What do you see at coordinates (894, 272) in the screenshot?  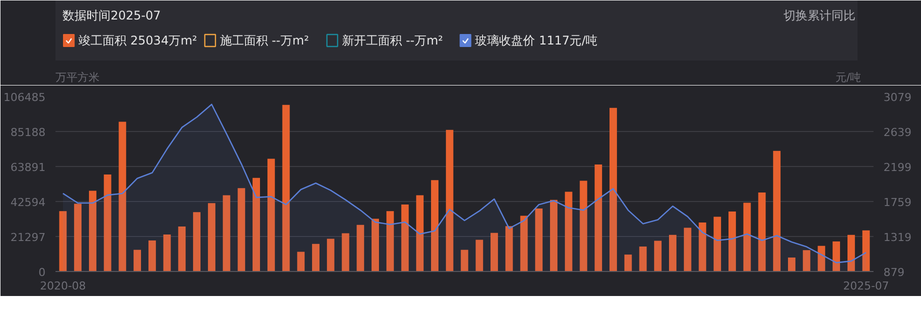 I see `y2-tick-label: 879` at bounding box center [894, 272].